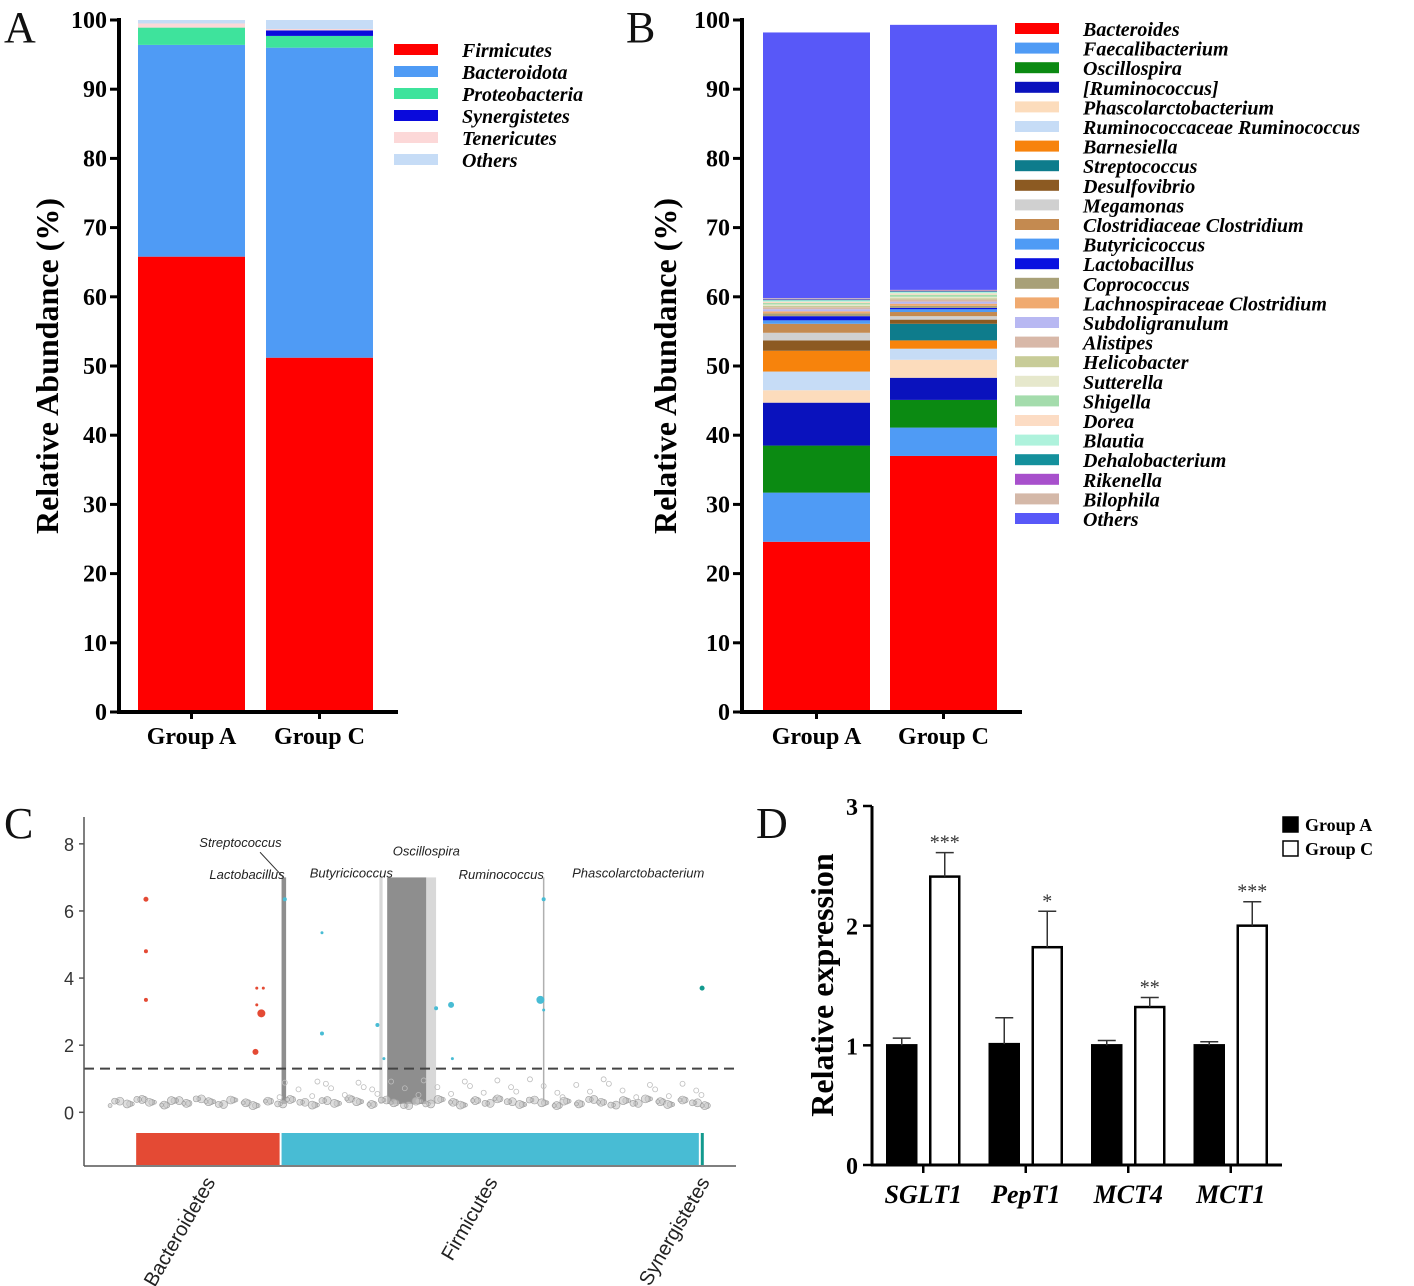 This screenshot has height=1286, width=1414. What do you see at coordinates (191, 25) in the screenshot?
I see `panel-a-bar-group-a-tenericutes` at bounding box center [191, 25].